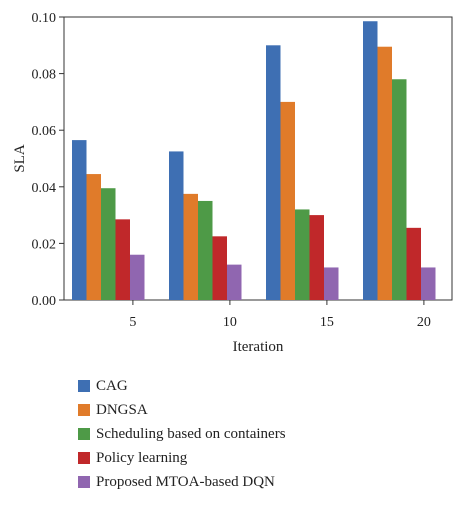  What do you see at coordinates (44, 18) in the screenshot?
I see `y-tick-label: 0.10` at bounding box center [44, 18].